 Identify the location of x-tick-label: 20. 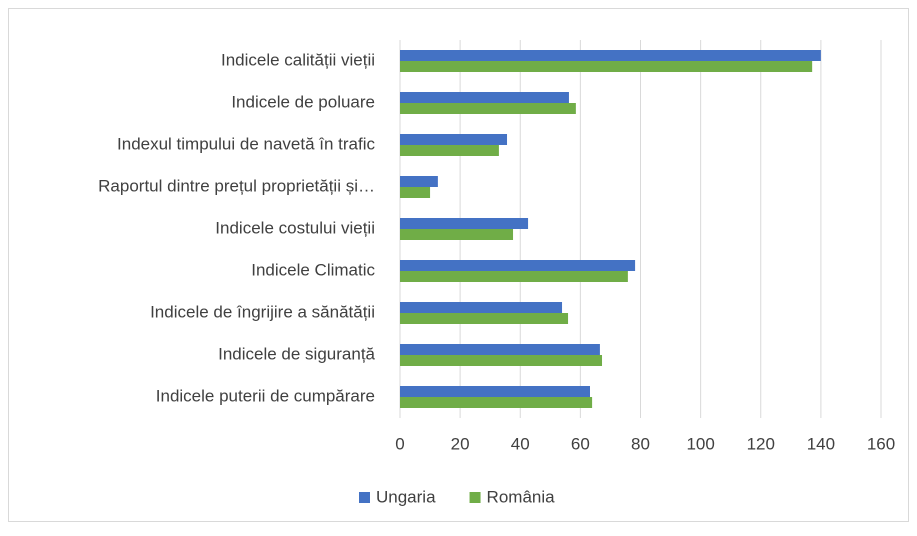
(460, 443).